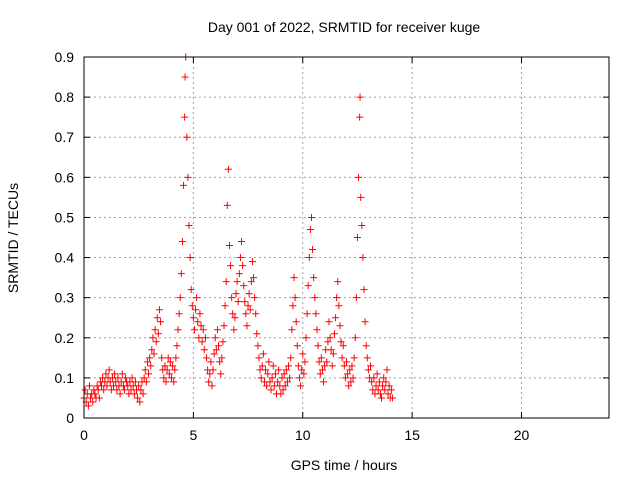  What do you see at coordinates (65, 137) in the screenshot?
I see `y-tick-label: 0.7` at bounding box center [65, 137].